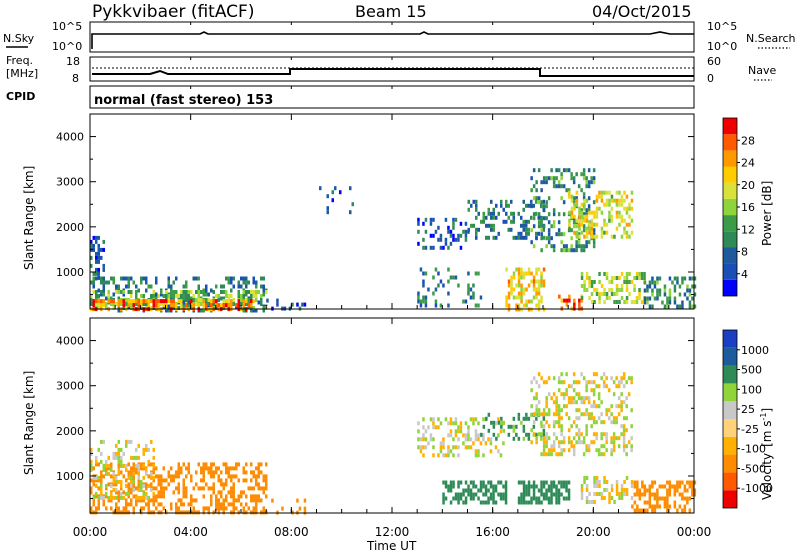 The width and height of the screenshot is (800, 554). Describe the element at coordinates (183, 100) in the screenshot. I see `cpid-text: normal (fast stereo) 153` at that location.